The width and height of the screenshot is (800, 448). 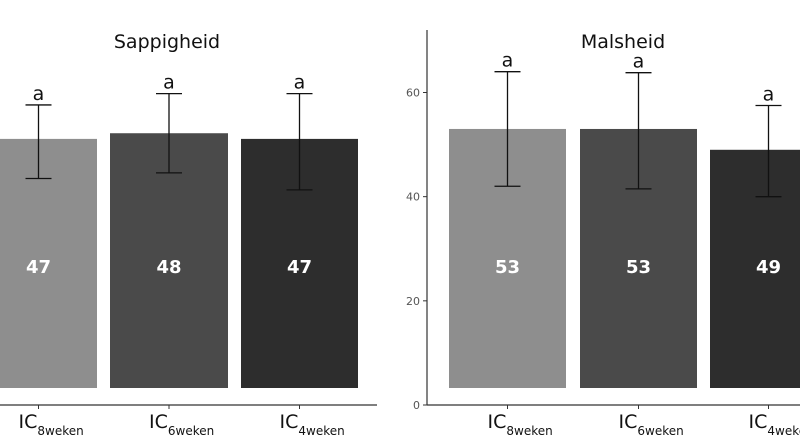 I want to click on y-tick-label: 40, so click(x=413, y=197).